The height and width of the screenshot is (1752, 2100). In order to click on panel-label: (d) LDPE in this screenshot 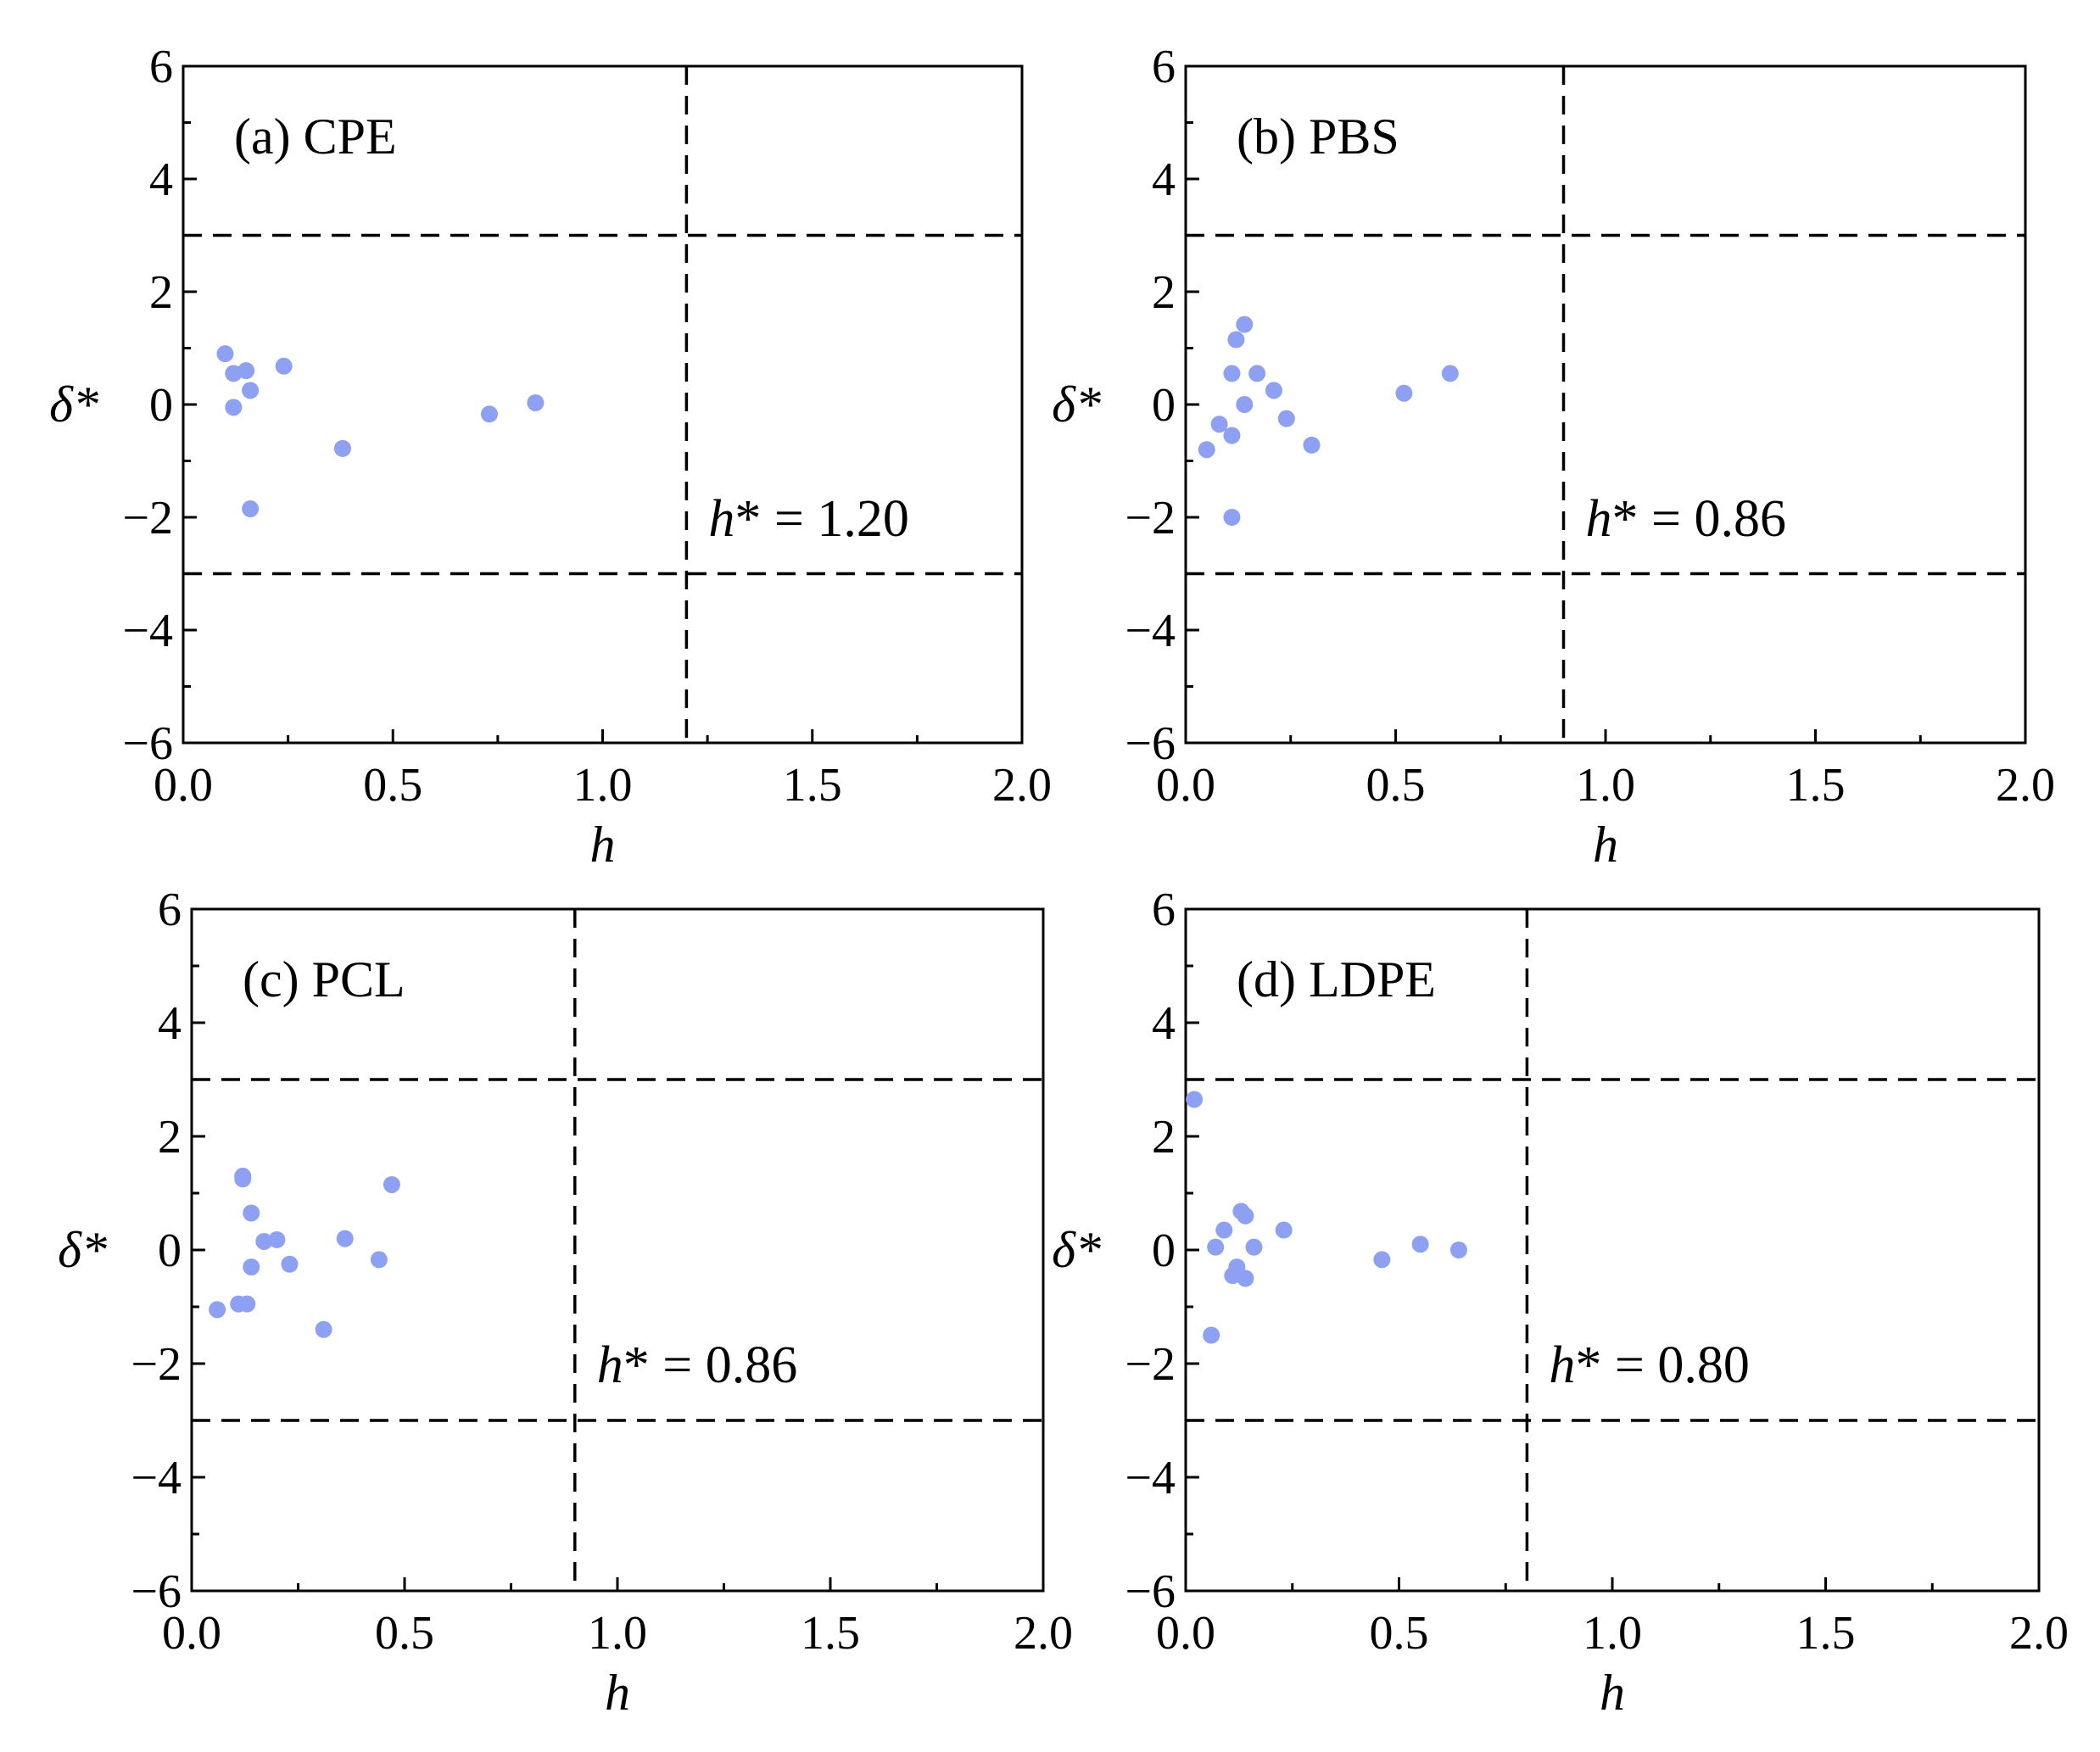, I will do `click(1336, 979)`.